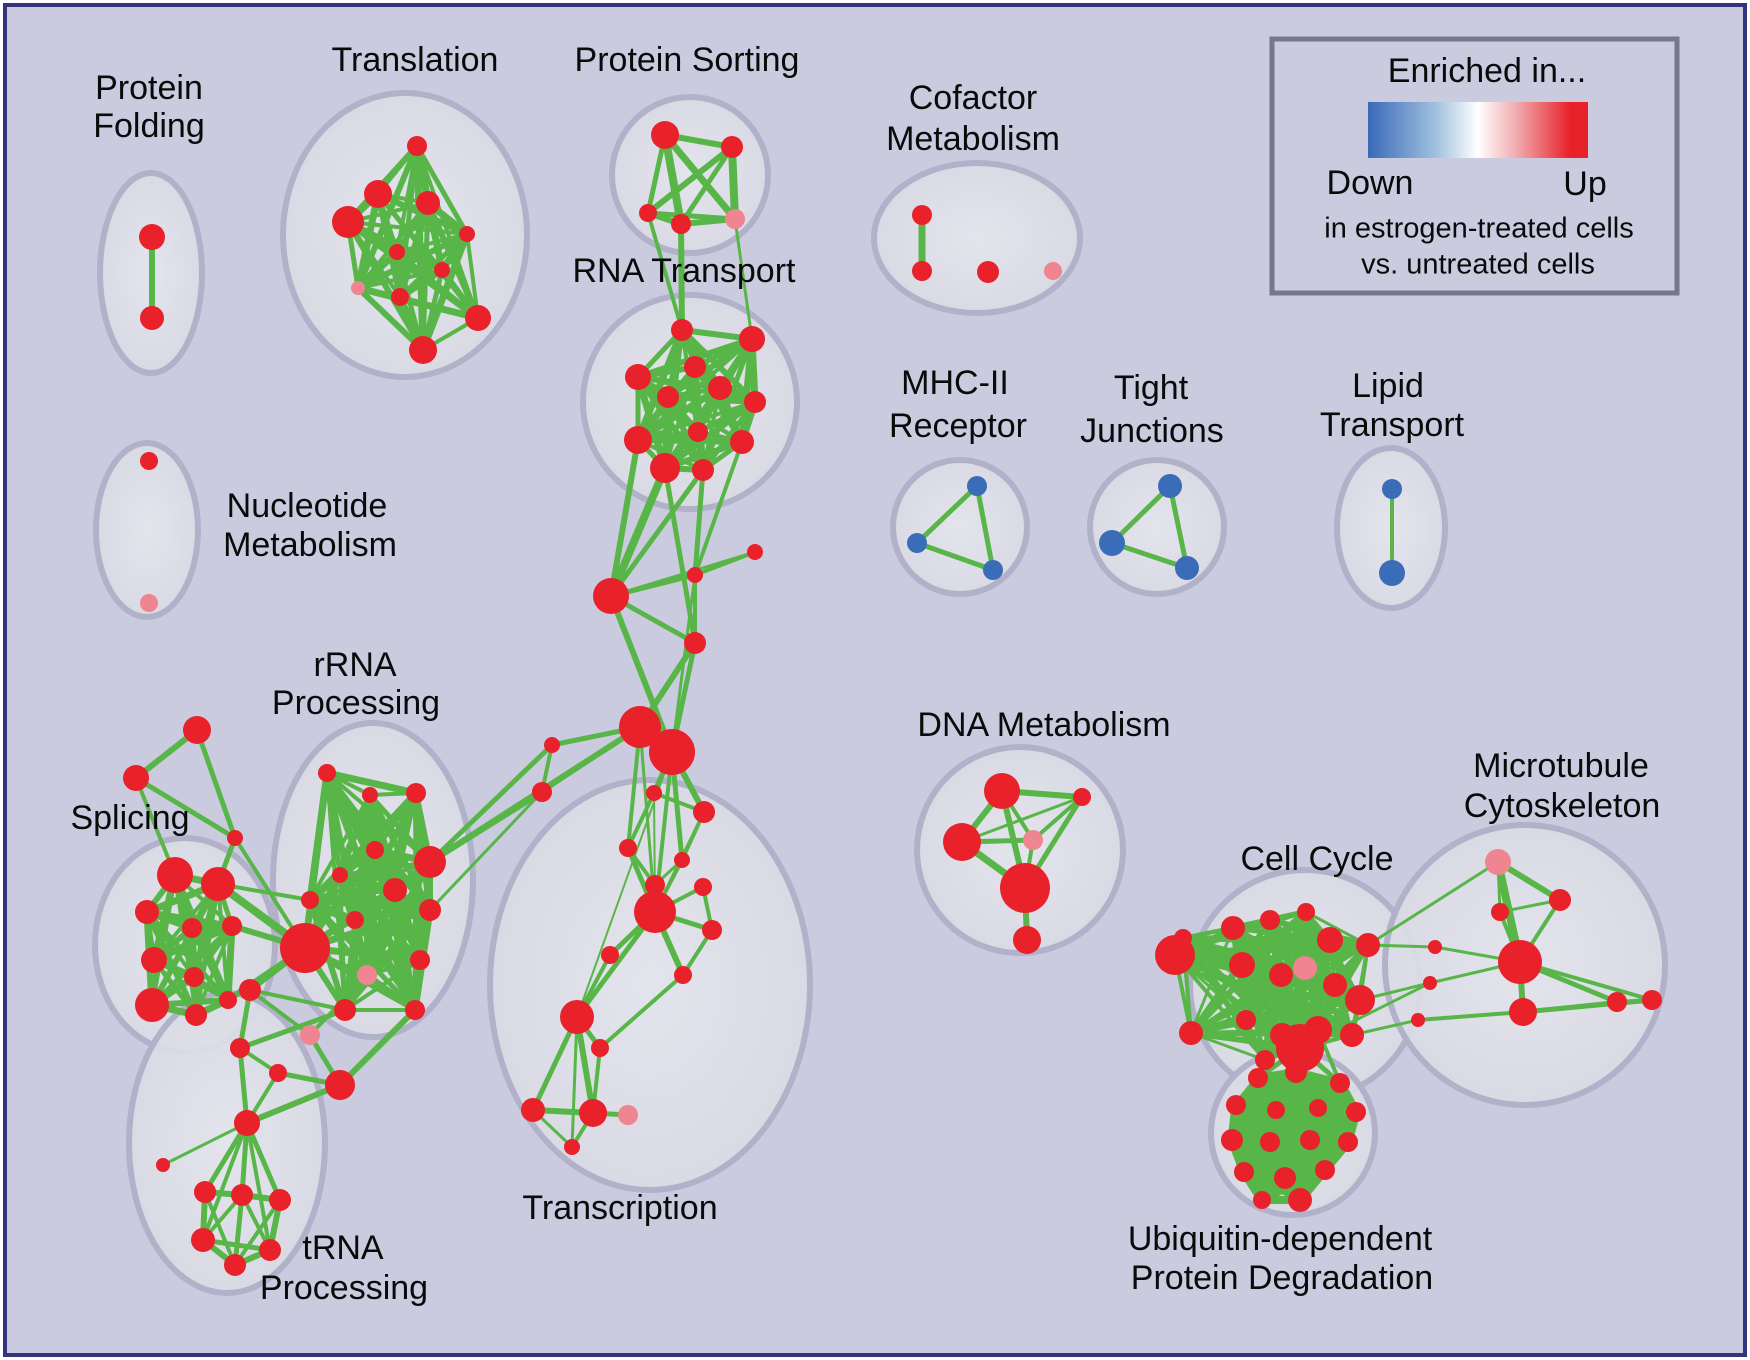  Describe the element at coordinates (1152, 431) in the screenshot. I see `cluster-label-tight-junctions-1: Junctions` at that location.